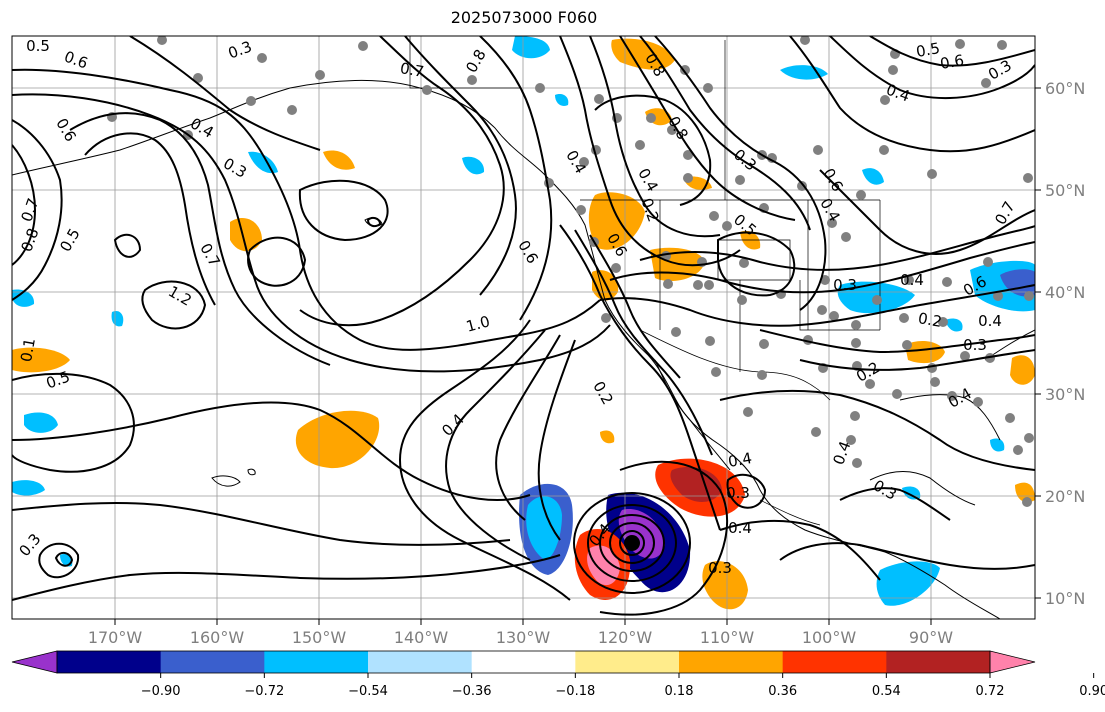 The width and height of the screenshot is (1105, 712). Describe the element at coordinates (952, 62) in the screenshot. I see `contour-label: 0.6` at that location.